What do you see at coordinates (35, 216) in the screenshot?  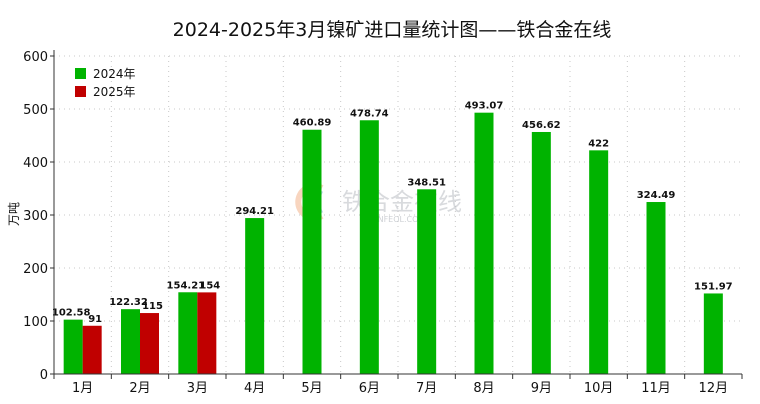 I see `y-tick-label: 300` at bounding box center [35, 216].